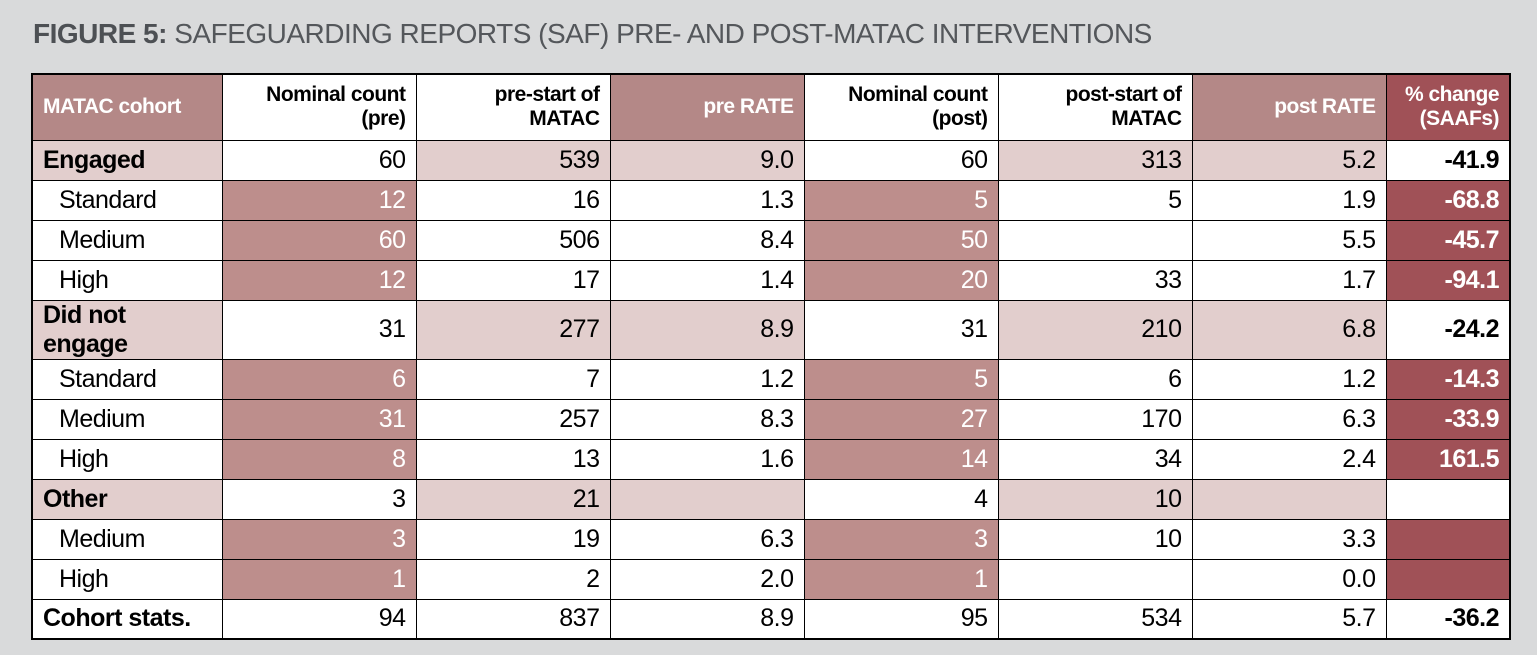  Describe the element at coordinates (513, 200) in the screenshot. I see `data-cell: 16` at that location.